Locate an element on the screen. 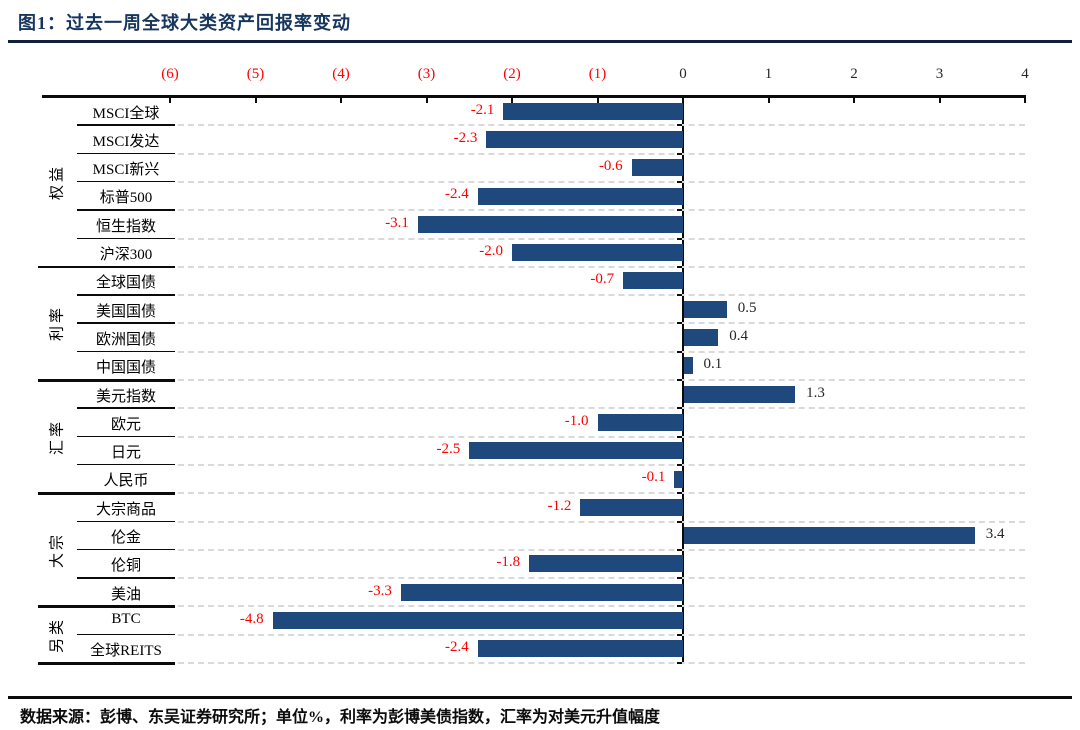 This screenshot has height=730, width=1080. x-axis-tick-label: (2) is located at coordinates (512, 74).